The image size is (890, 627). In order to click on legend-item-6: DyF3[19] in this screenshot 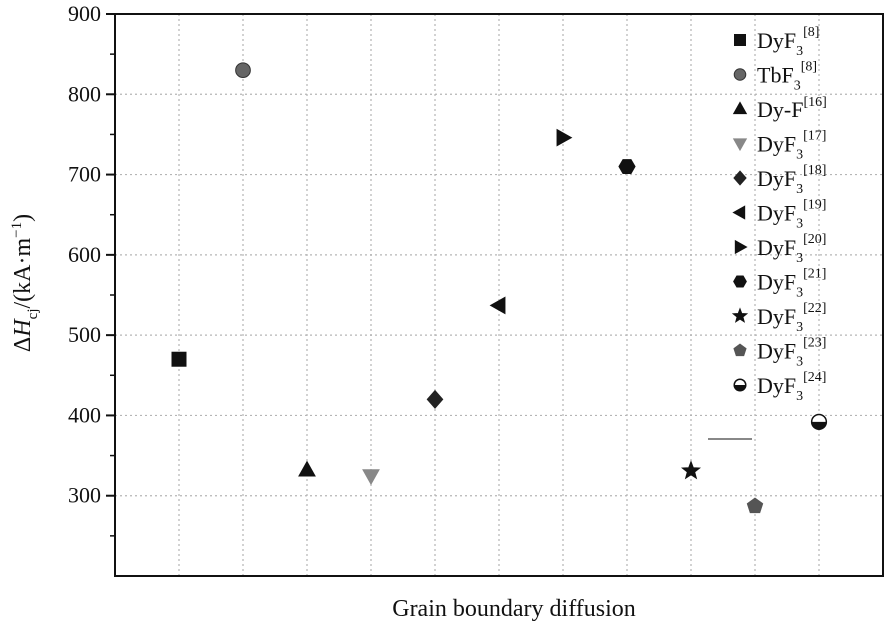, I will do `click(779, 215)`.